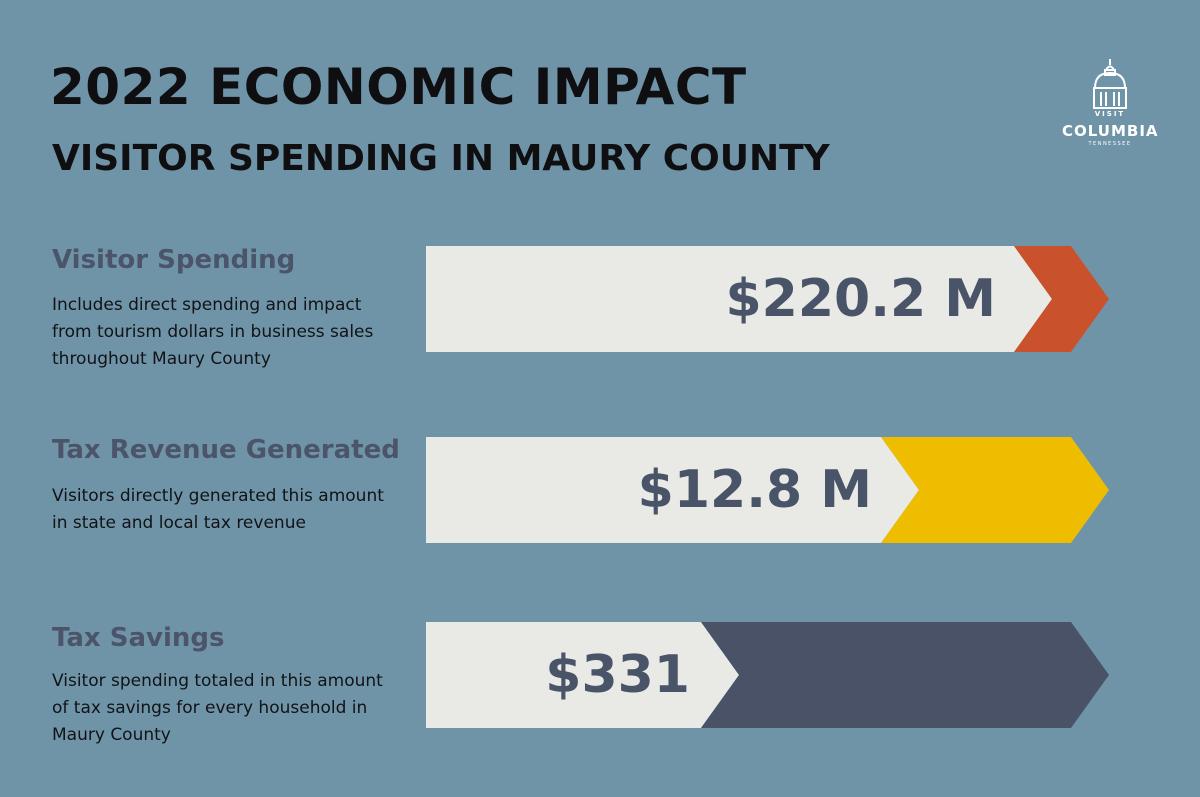 This screenshot has width=1200, height=797. I want to click on metric-label-tax-savings: Tax Savings, so click(138, 638).